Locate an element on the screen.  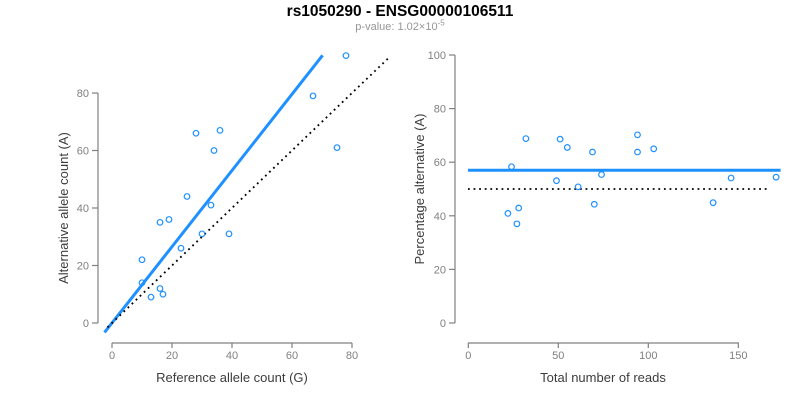
x-tick-label: 40 is located at coordinates (232, 356).